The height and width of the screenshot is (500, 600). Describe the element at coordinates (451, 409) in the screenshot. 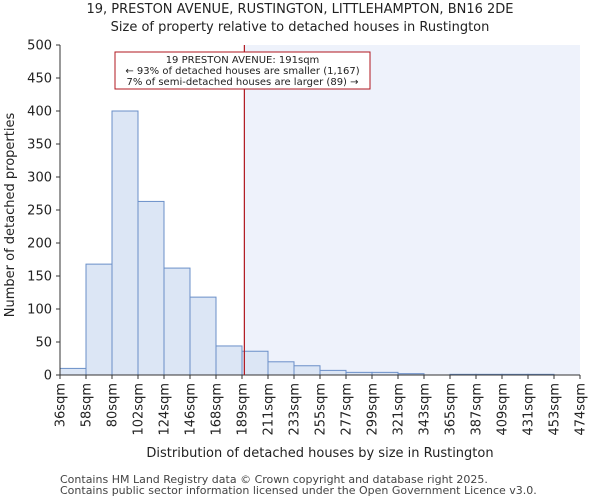

I see `x-tick-label: 365sqm` at that location.